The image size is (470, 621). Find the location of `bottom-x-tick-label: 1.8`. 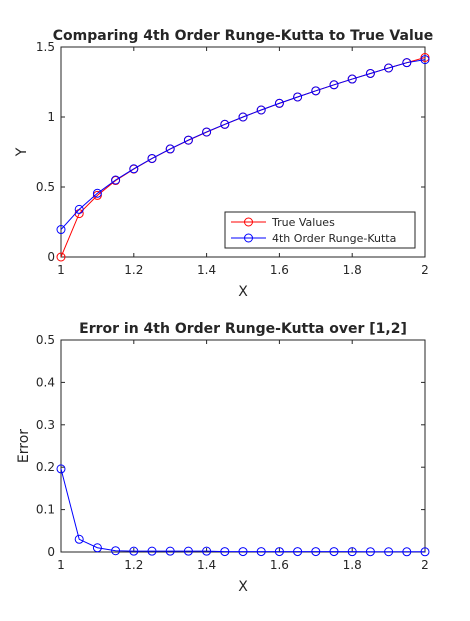

bottom-x-tick-label: 1.8 is located at coordinates (352, 565).